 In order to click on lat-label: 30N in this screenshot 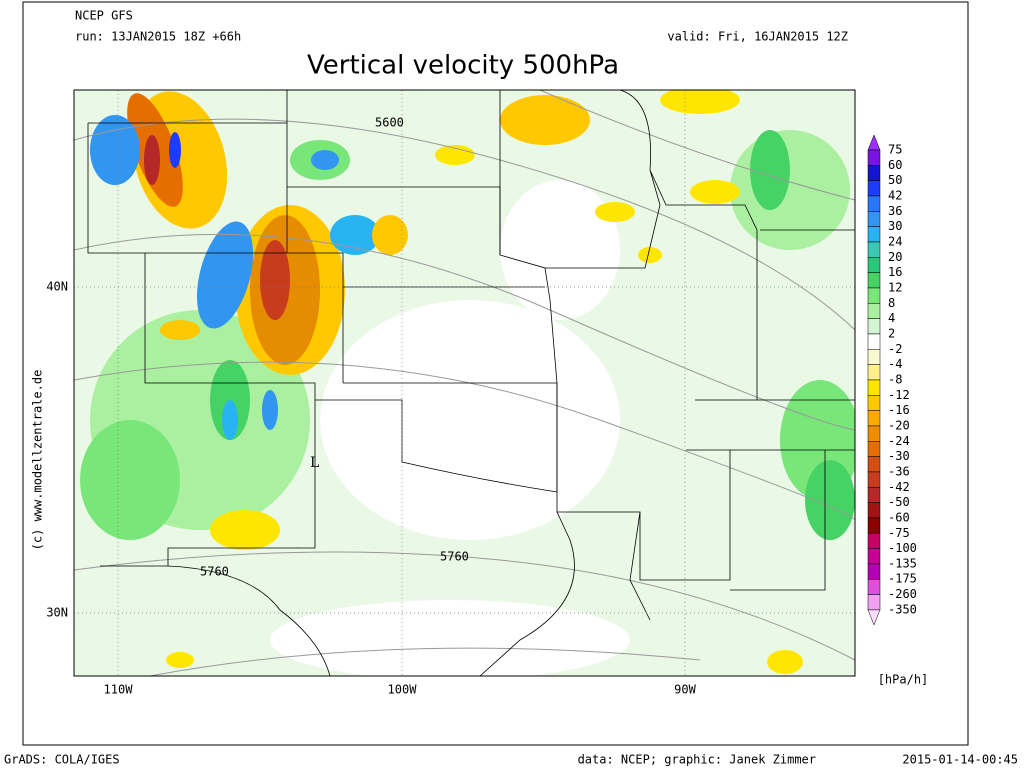, I will do `click(57, 613)`.